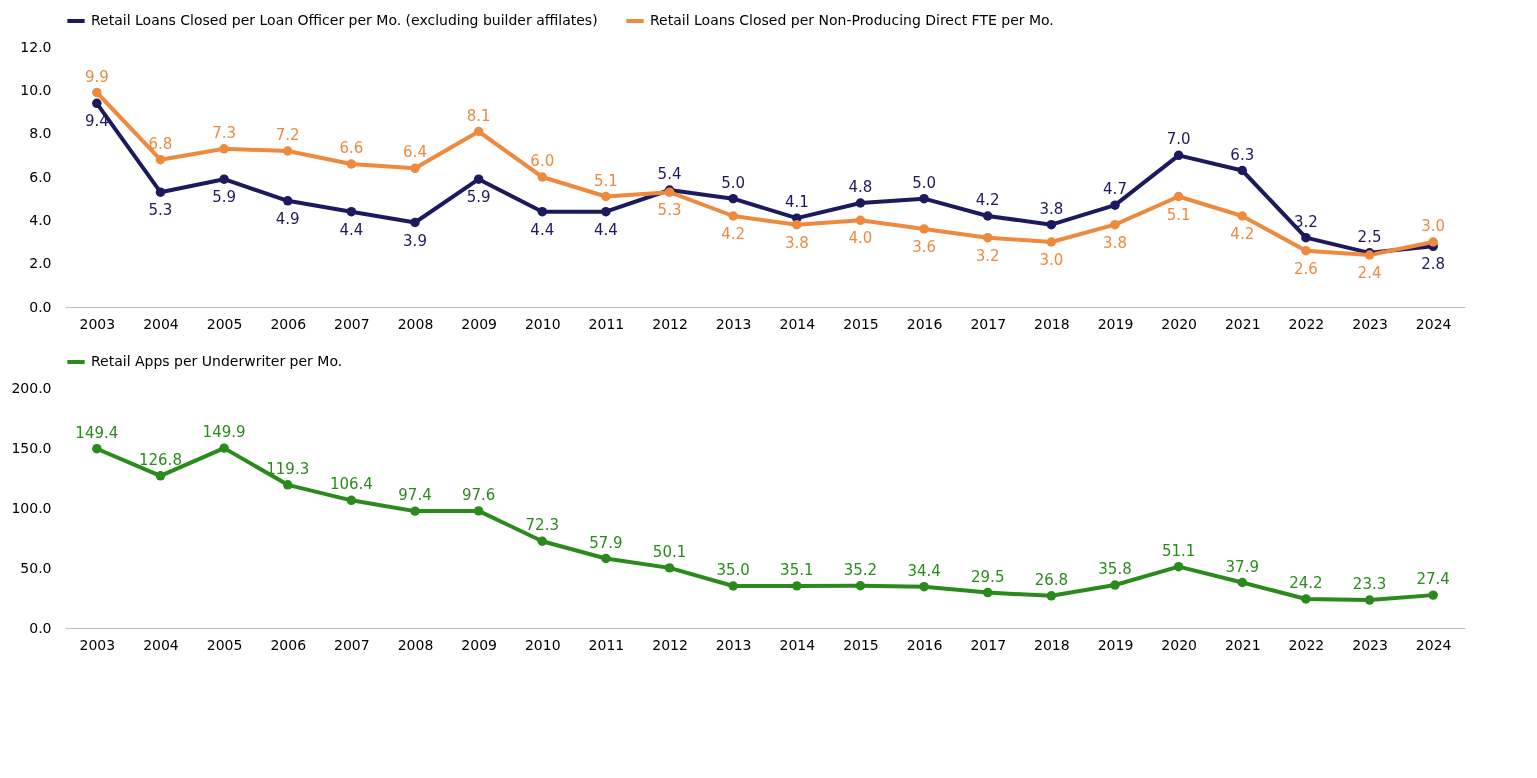 This screenshot has width=1537, height=778. I want to click on y-tick-label: 0.0, so click(40, 306).